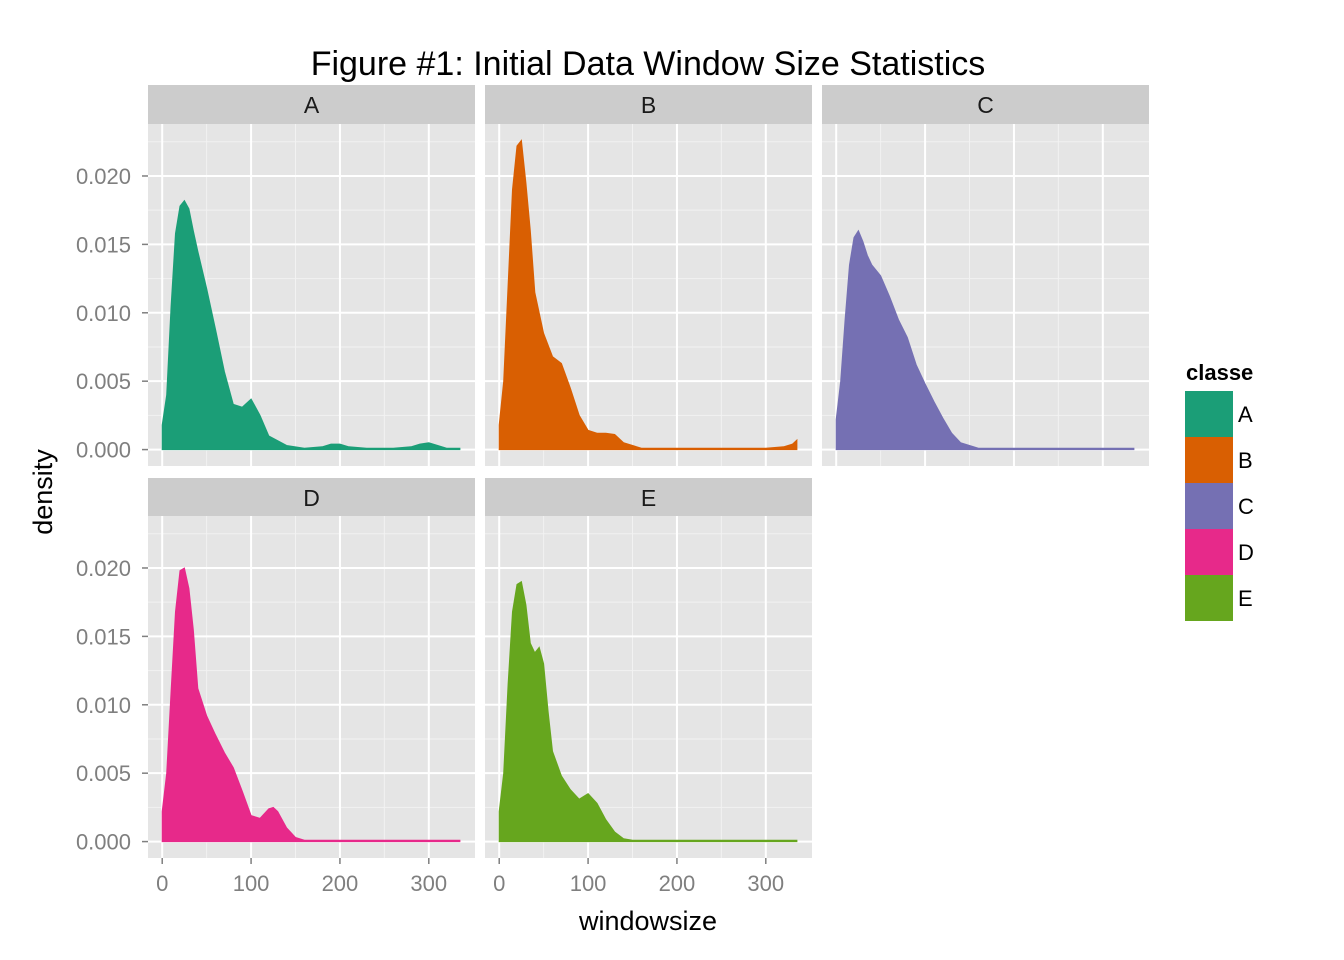 Image resolution: width=1344 pixels, height=960 pixels. I want to click on facet-panel-e: E 0 100 200 300, so click(648, 687).